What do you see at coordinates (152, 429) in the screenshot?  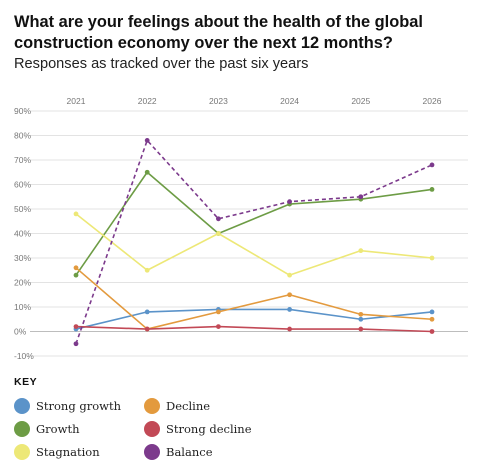 I see `legend-swatch-strong-decline` at bounding box center [152, 429].